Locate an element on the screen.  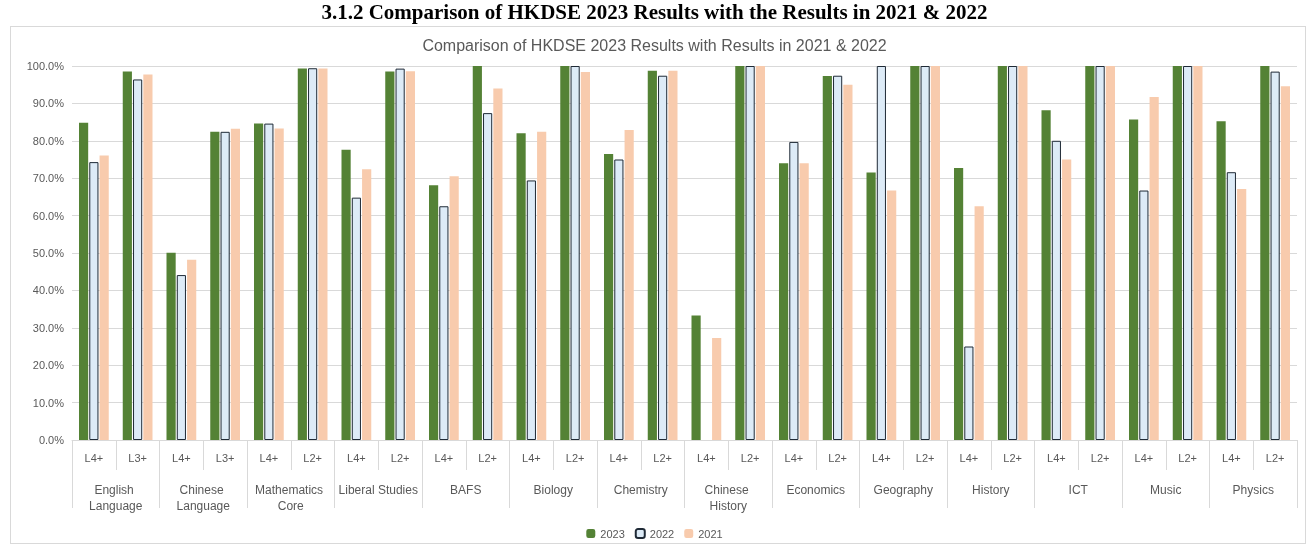
text: Music is located at coordinates (1166, 490).